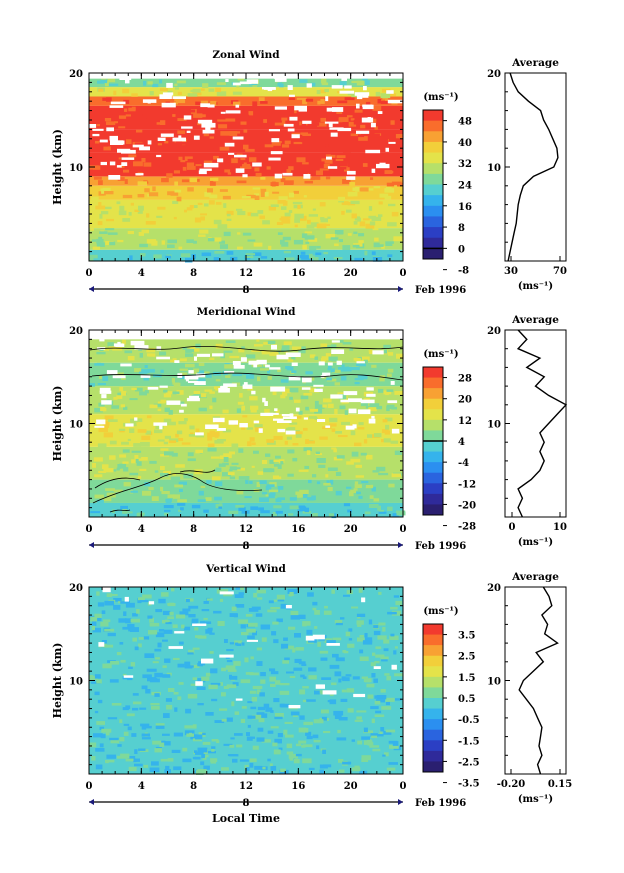 The width and height of the screenshot is (624, 873). Describe the element at coordinates (246, 101) in the screenshot. I see `heatmap-band` at that location.